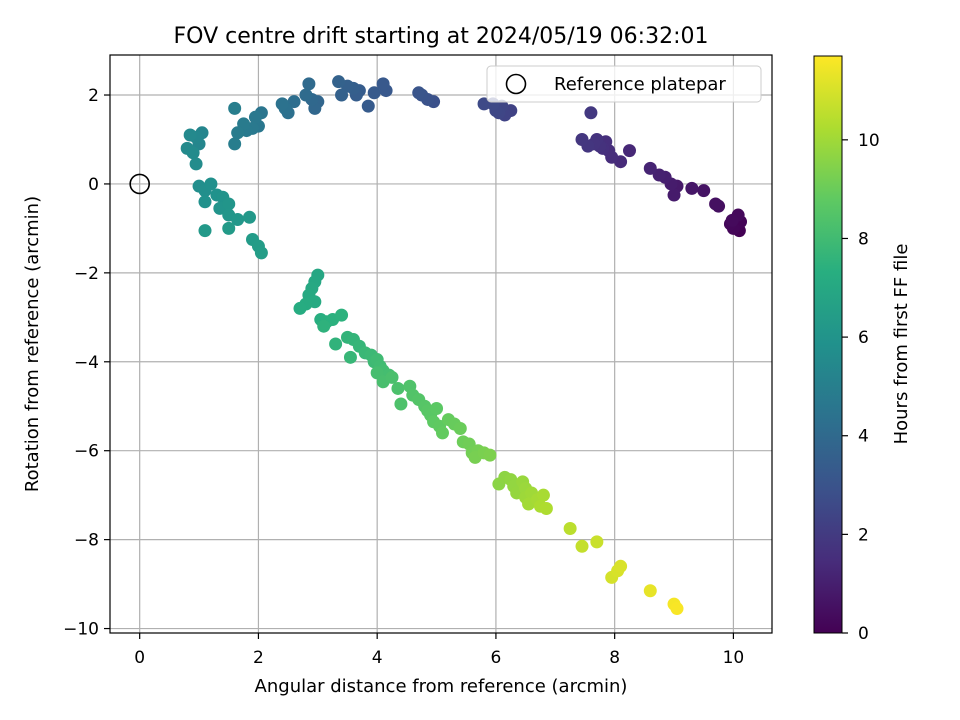  I want to click on colorbar-tick-label: 6, so click(863, 338).